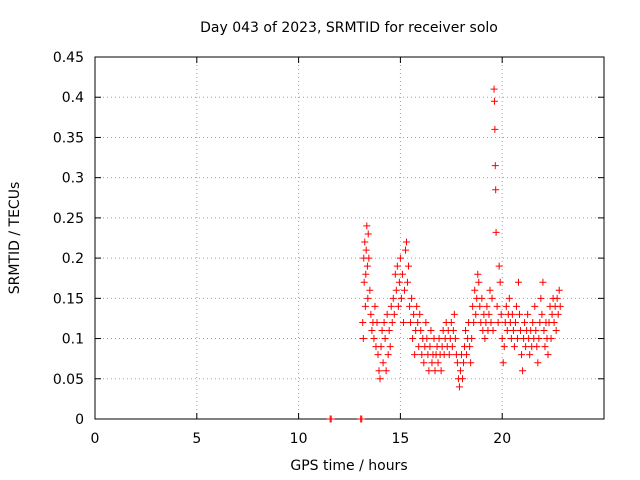 Image resolution: width=640 pixels, height=480 pixels. I want to click on y-tick-label: 0.25, so click(68, 219).